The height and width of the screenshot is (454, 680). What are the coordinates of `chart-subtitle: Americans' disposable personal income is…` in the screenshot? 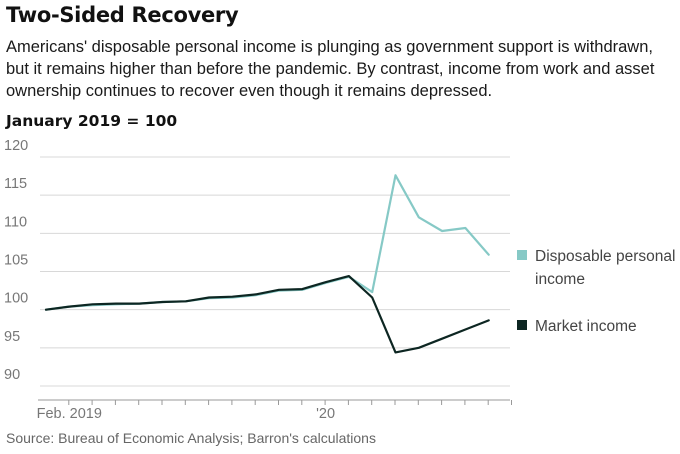 It's located at (330, 69).